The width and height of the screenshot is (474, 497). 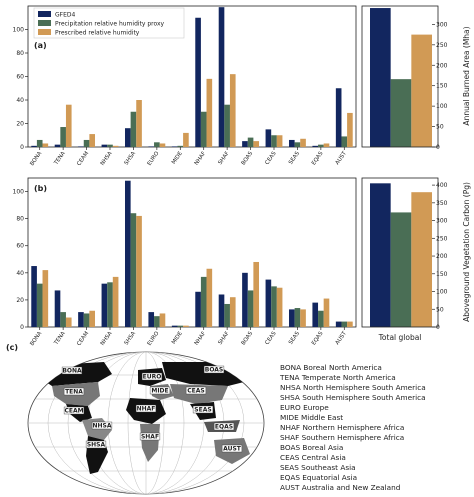 I want to click on region-label-box-bona, so click(x=72, y=370).